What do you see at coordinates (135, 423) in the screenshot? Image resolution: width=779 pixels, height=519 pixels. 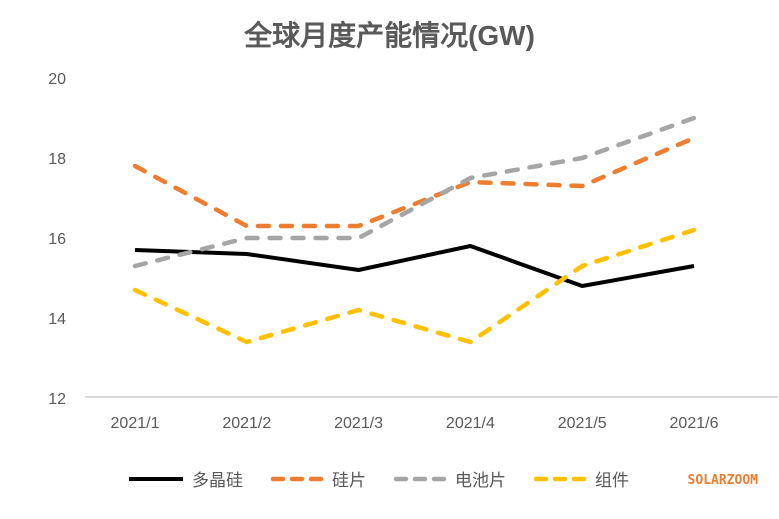 I see `x-tick-label: 2021/1` at bounding box center [135, 423].